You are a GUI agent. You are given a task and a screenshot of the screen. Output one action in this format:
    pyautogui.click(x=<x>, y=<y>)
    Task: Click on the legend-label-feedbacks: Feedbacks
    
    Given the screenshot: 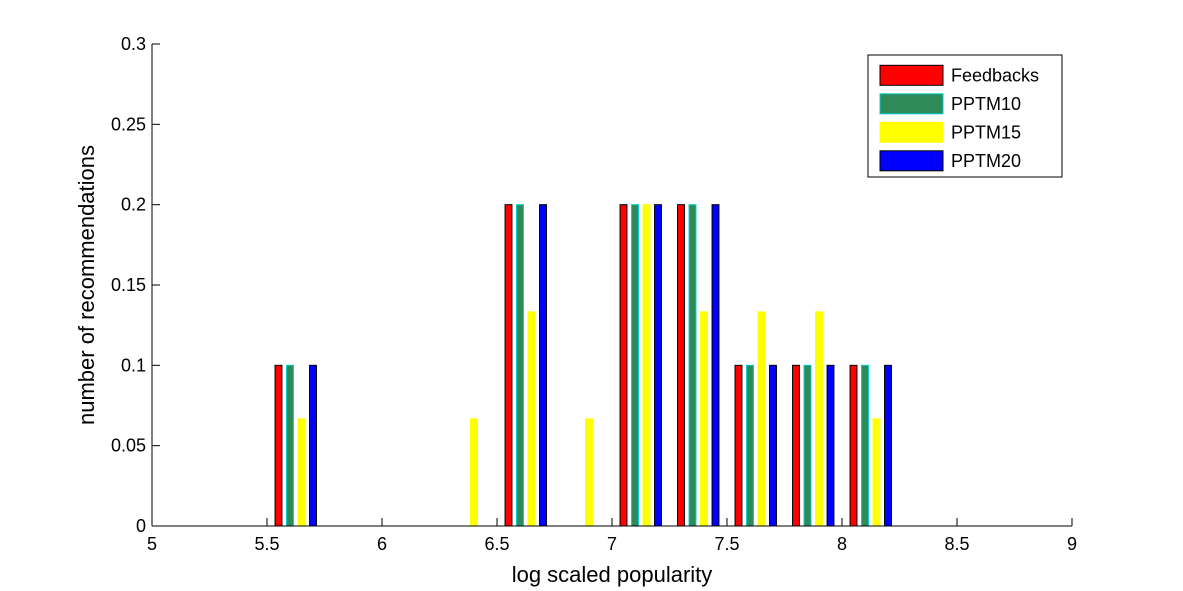 What is the action you would take?
    pyautogui.click(x=995, y=75)
    